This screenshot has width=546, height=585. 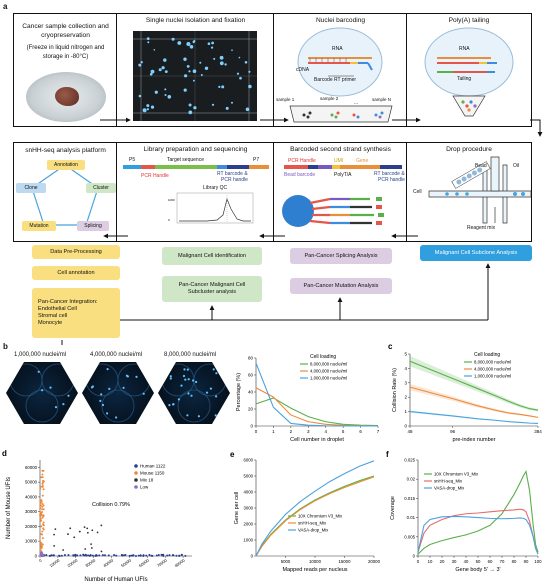 I want to click on pcr-handle-label: PCR Handle, so click(x=155, y=176).